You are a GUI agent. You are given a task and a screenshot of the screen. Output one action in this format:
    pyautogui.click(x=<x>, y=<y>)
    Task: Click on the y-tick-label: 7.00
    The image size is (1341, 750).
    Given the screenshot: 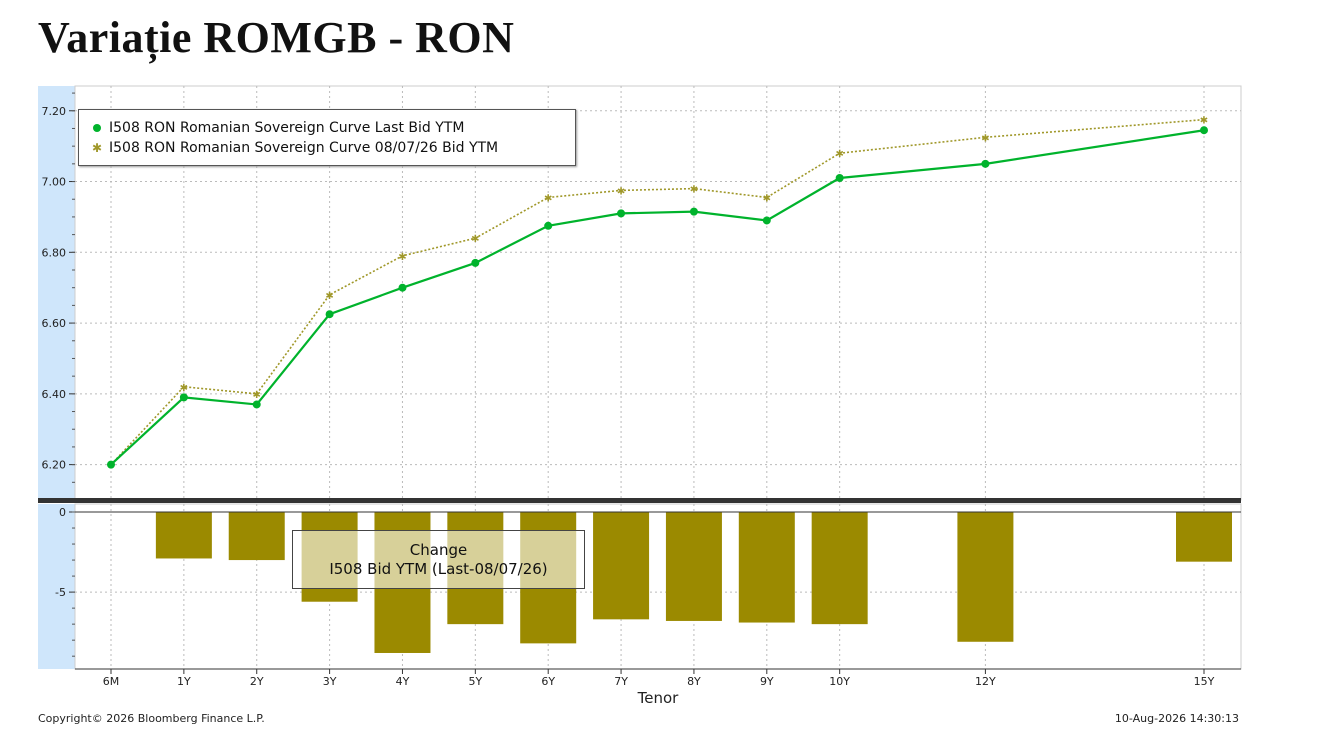 What is the action you would take?
    pyautogui.click(x=54, y=182)
    